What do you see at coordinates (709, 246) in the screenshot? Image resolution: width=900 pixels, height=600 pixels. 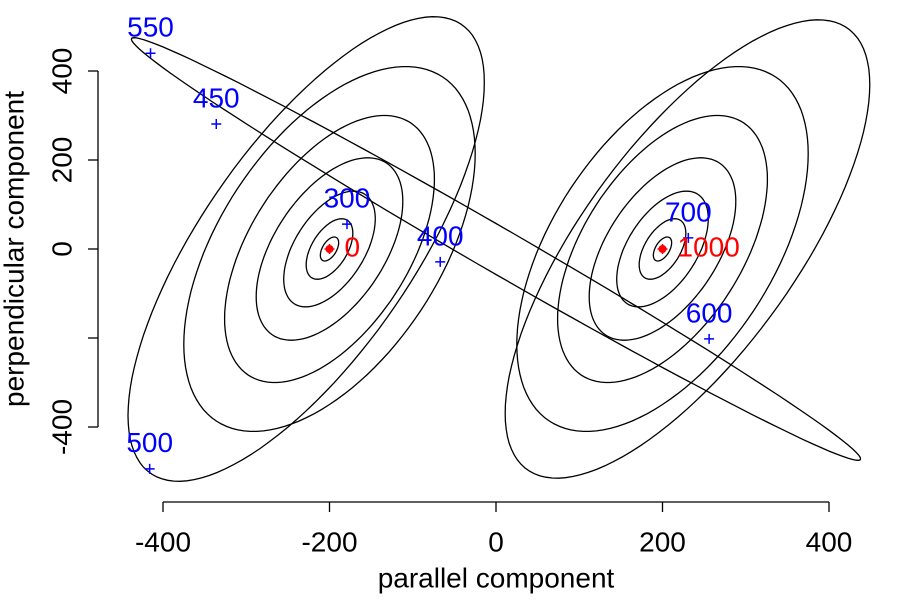 I see `point-label: 1000` at bounding box center [709, 246].